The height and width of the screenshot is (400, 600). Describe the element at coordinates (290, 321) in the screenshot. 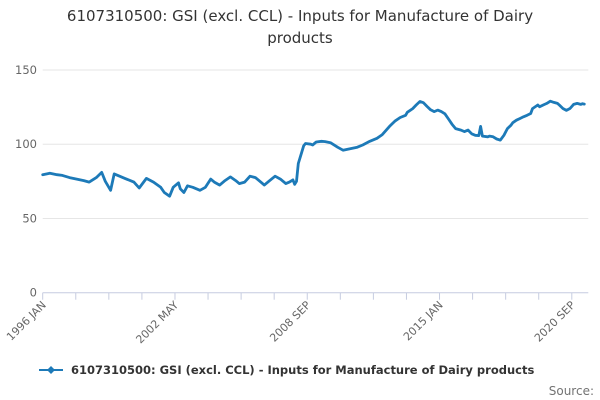

I see `x-tick-label: 2008 SEP` at that location.